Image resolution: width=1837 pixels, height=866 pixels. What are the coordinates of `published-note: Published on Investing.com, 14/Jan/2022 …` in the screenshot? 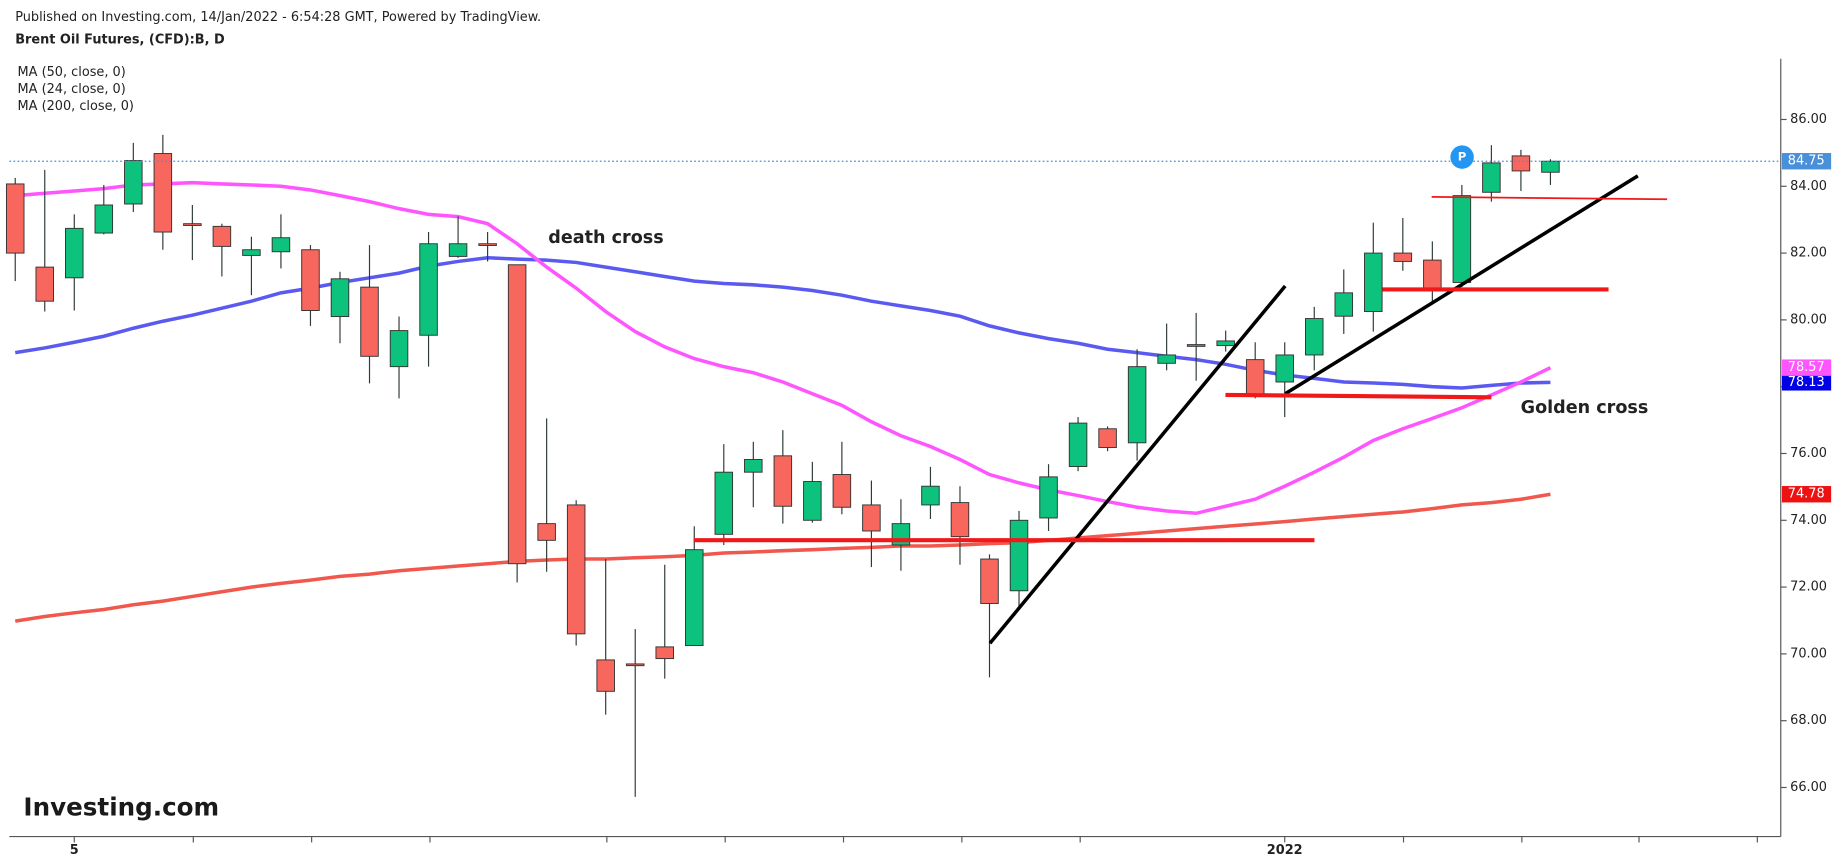 It's located at (278, 17).